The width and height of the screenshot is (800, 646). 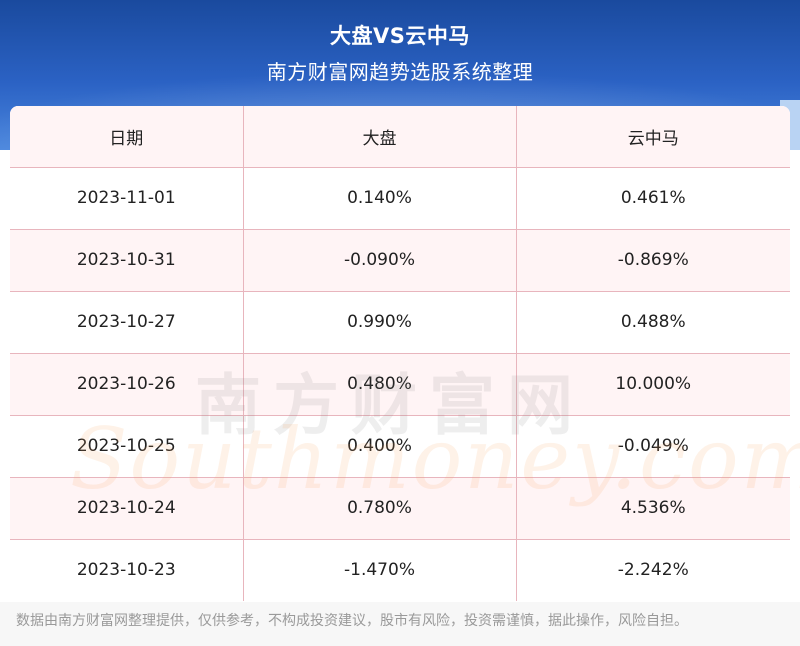 I want to click on cell-stock: 0.488%, so click(x=653, y=322).